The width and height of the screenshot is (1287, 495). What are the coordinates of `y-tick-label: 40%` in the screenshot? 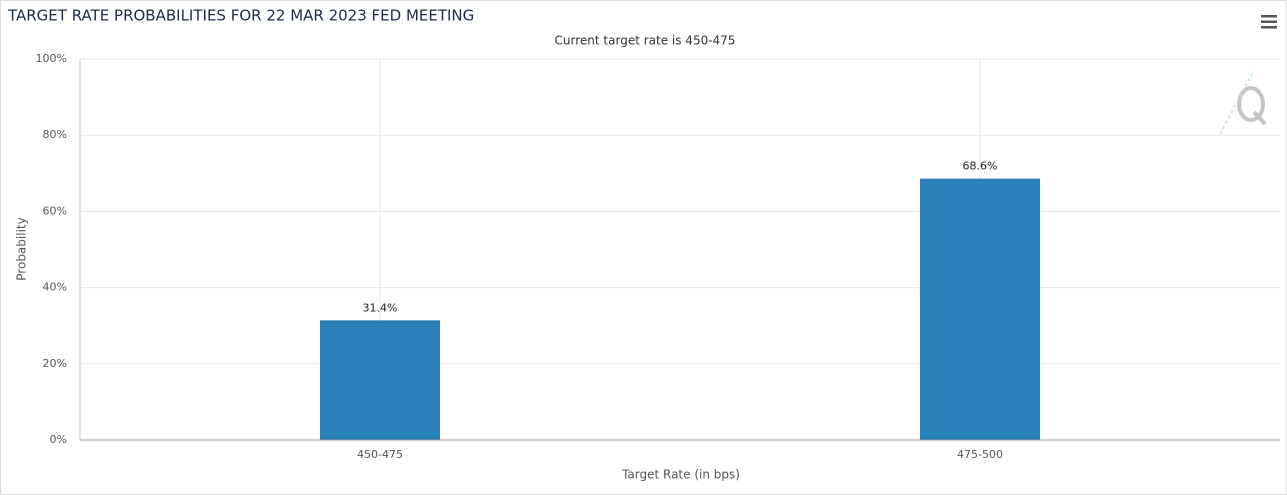 It's located at (55, 287).